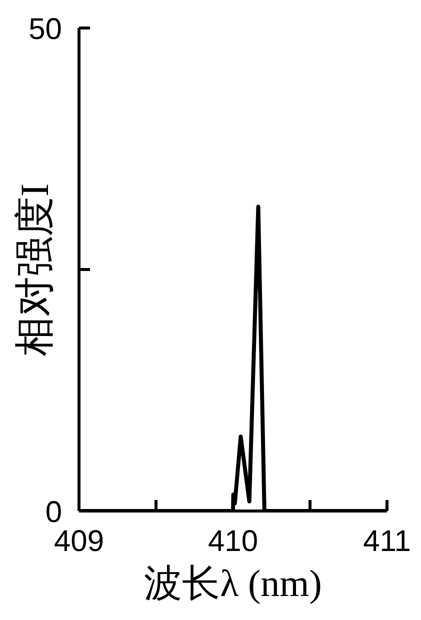 Image resolution: width=421 pixels, height=620 pixels. Describe the element at coordinates (233, 584) in the screenshot. I see `x-axis-title: 波长λ (nm)` at that location.